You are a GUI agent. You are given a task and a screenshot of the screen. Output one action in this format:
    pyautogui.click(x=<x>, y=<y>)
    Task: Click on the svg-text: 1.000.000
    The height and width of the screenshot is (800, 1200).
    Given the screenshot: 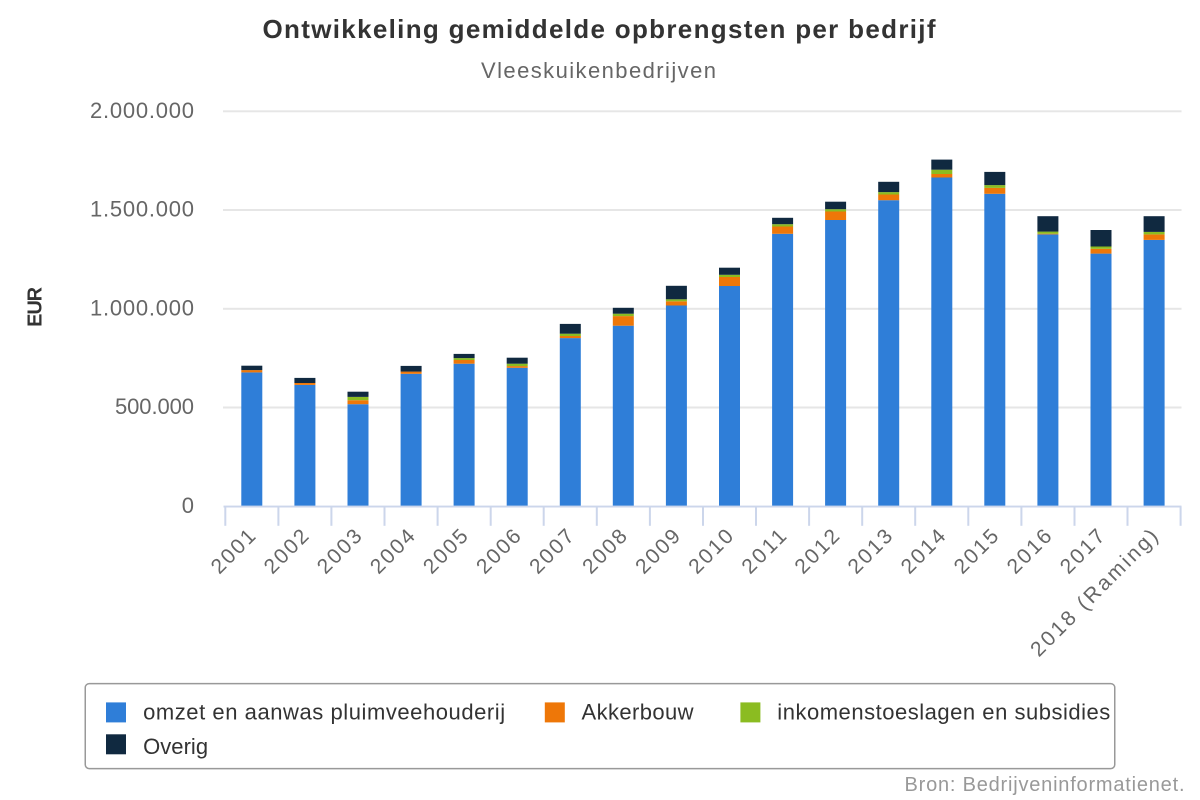 What is the action you would take?
    pyautogui.click(x=142, y=308)
    